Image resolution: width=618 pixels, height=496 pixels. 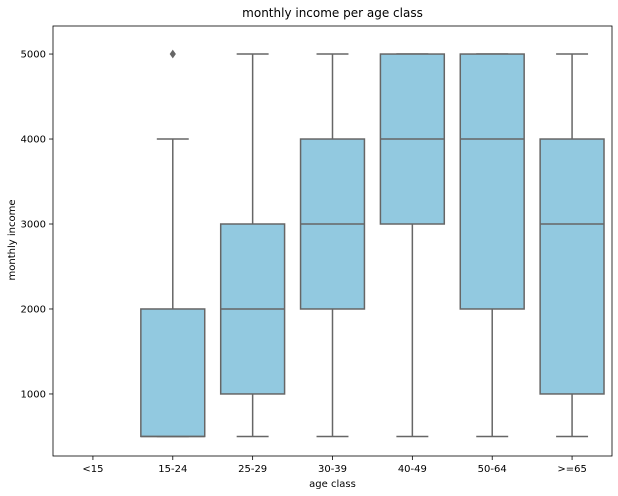 I want to click on outlier-marker, so click(x=172, y=54).